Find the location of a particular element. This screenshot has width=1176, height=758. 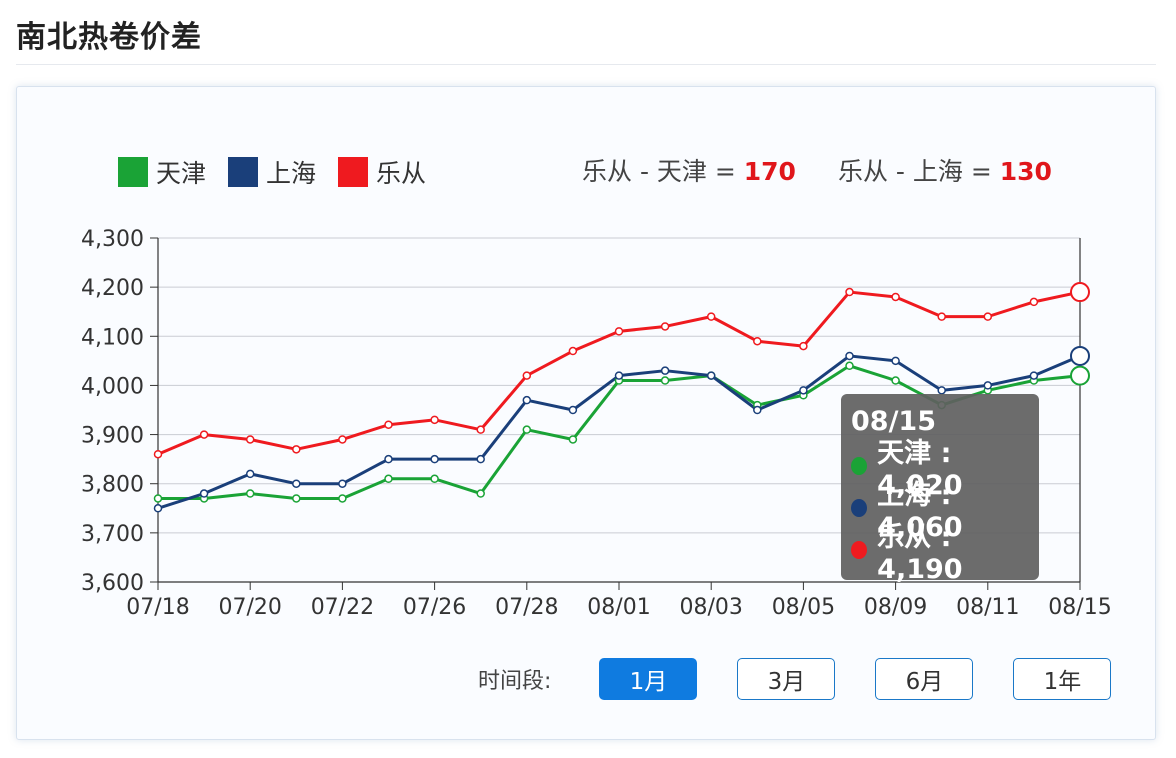

x-tick-label: 07/18 is located at coordinates (157, 607).